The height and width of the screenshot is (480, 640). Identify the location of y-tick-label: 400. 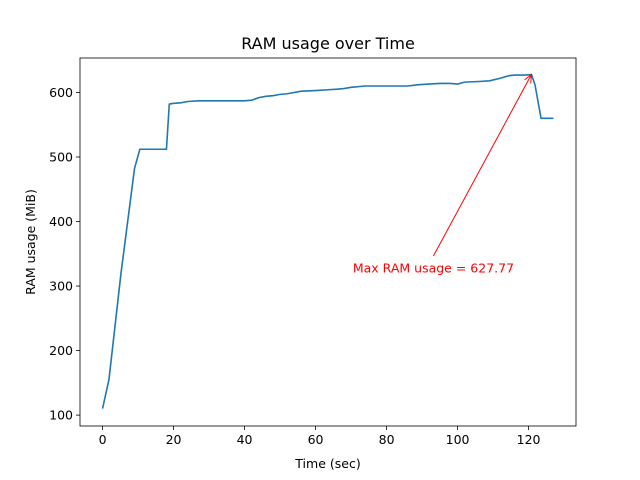
(61, 221).